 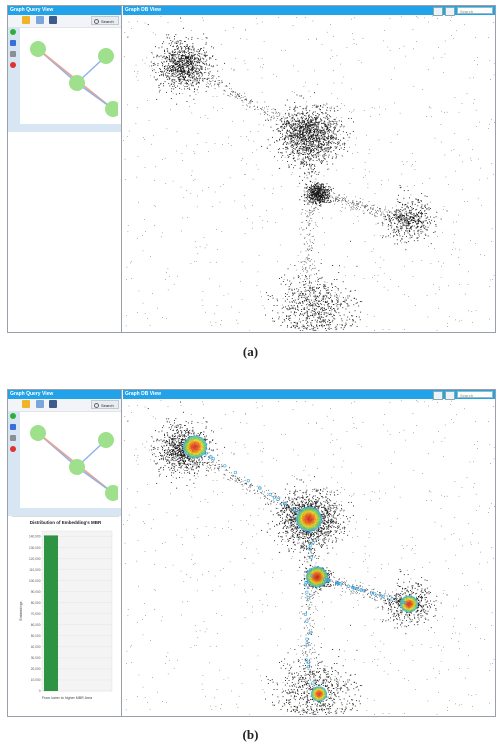 I want to click on y-axis-label: Embeddings, so click(x=21, y=610).